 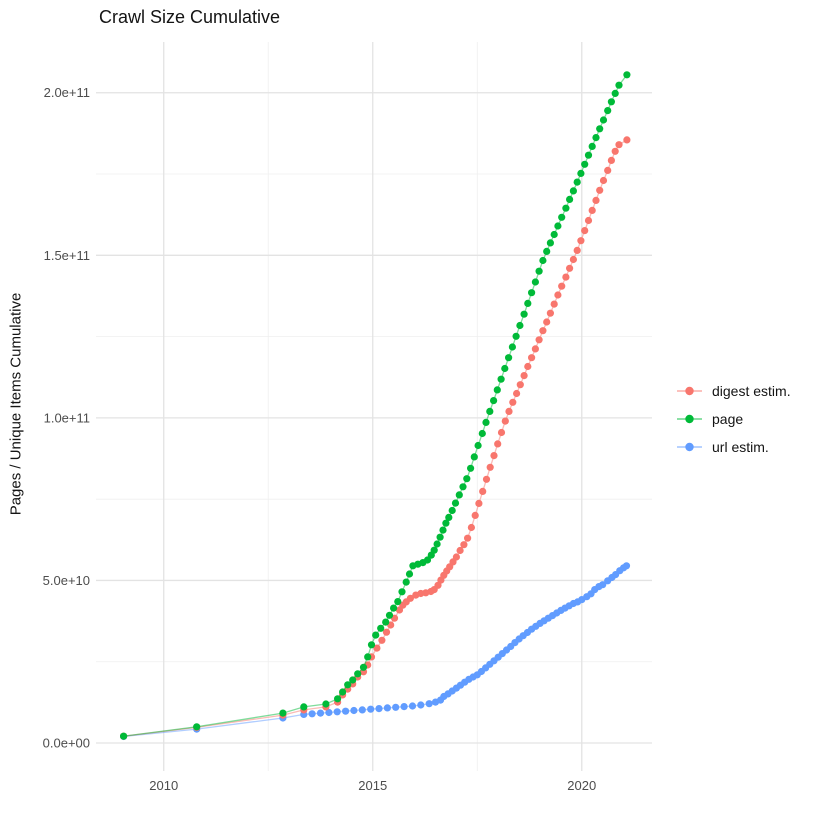 I want to click on series-url-estim, so click(x=375, y=651).